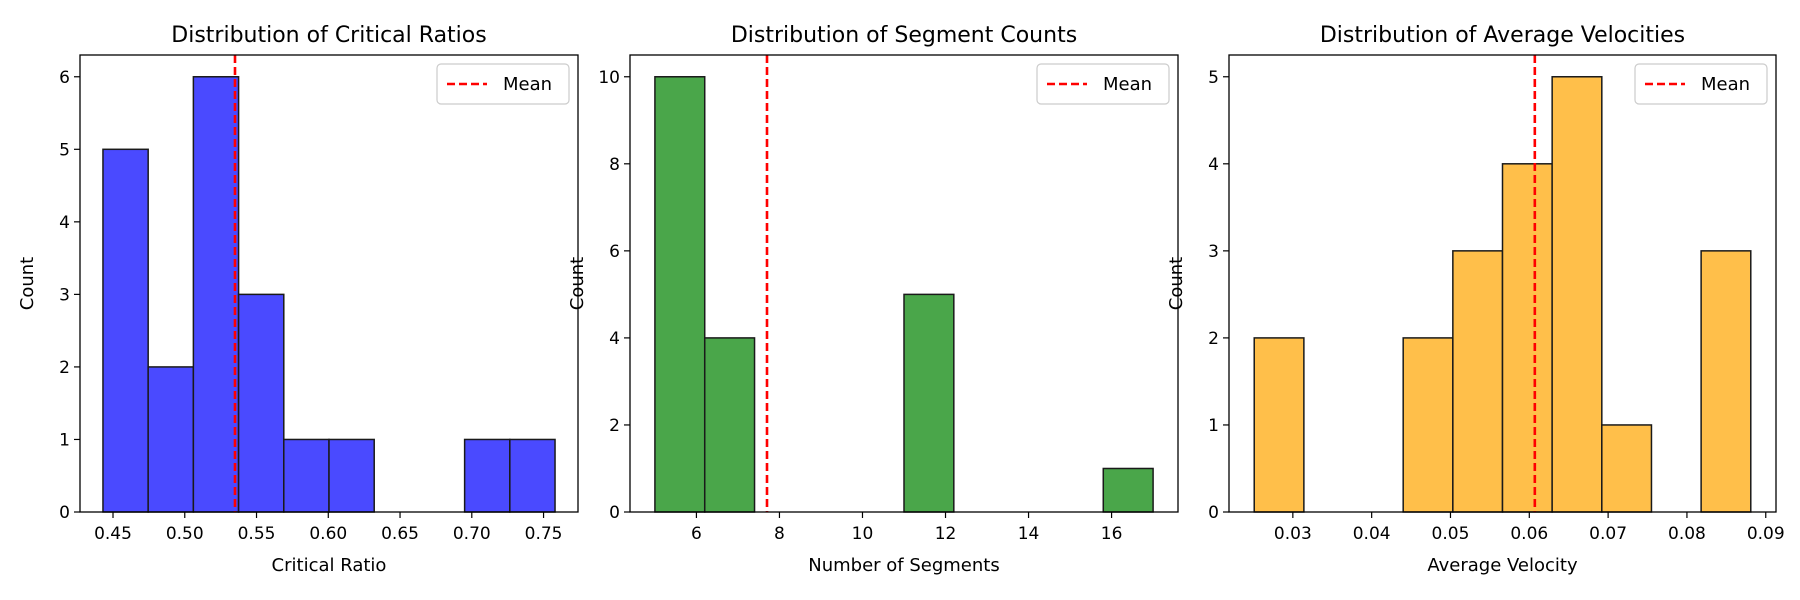  What do you see at coordinates (863, 534) in the screenshot?
I see `x-tick-label: 10` at bounding box center [863, 534].